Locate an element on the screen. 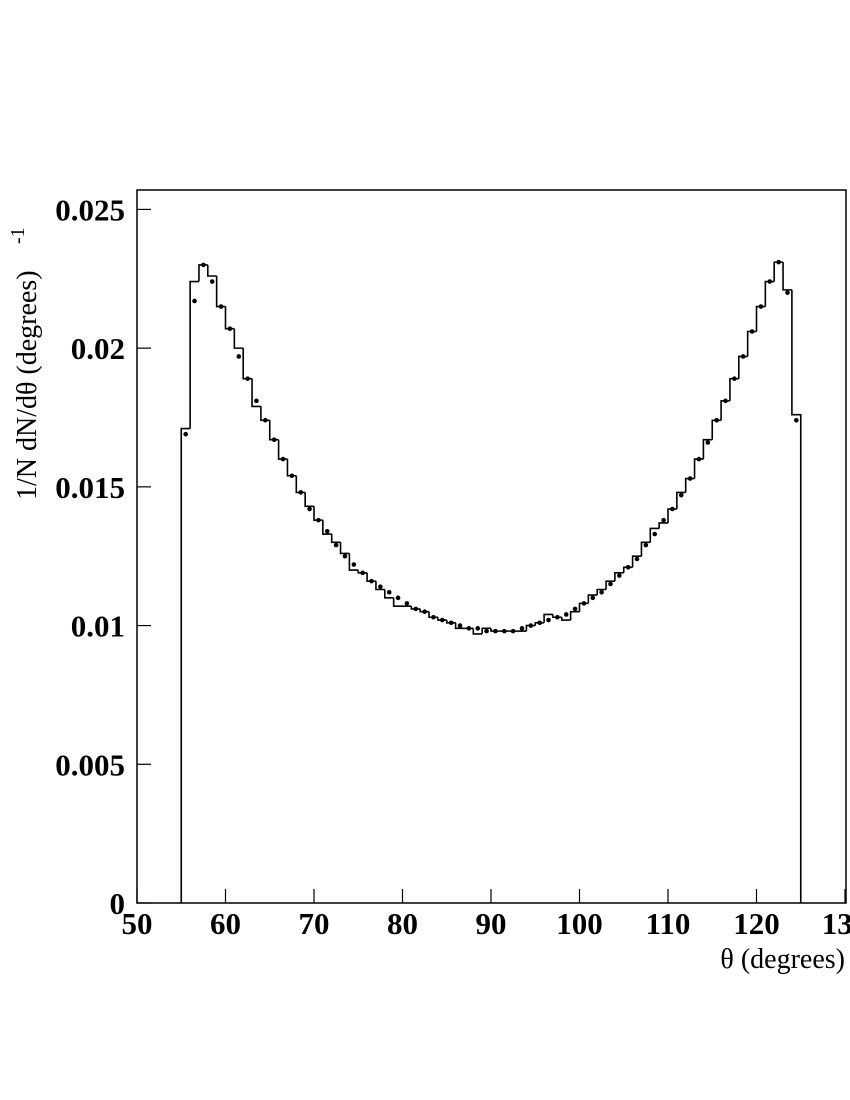  x-tick-label: 90 is located at coordinates (491, 923).